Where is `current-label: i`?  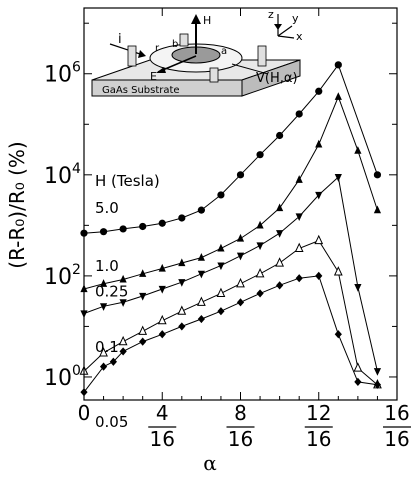 current-label: i is located at coordinates (120, 39).